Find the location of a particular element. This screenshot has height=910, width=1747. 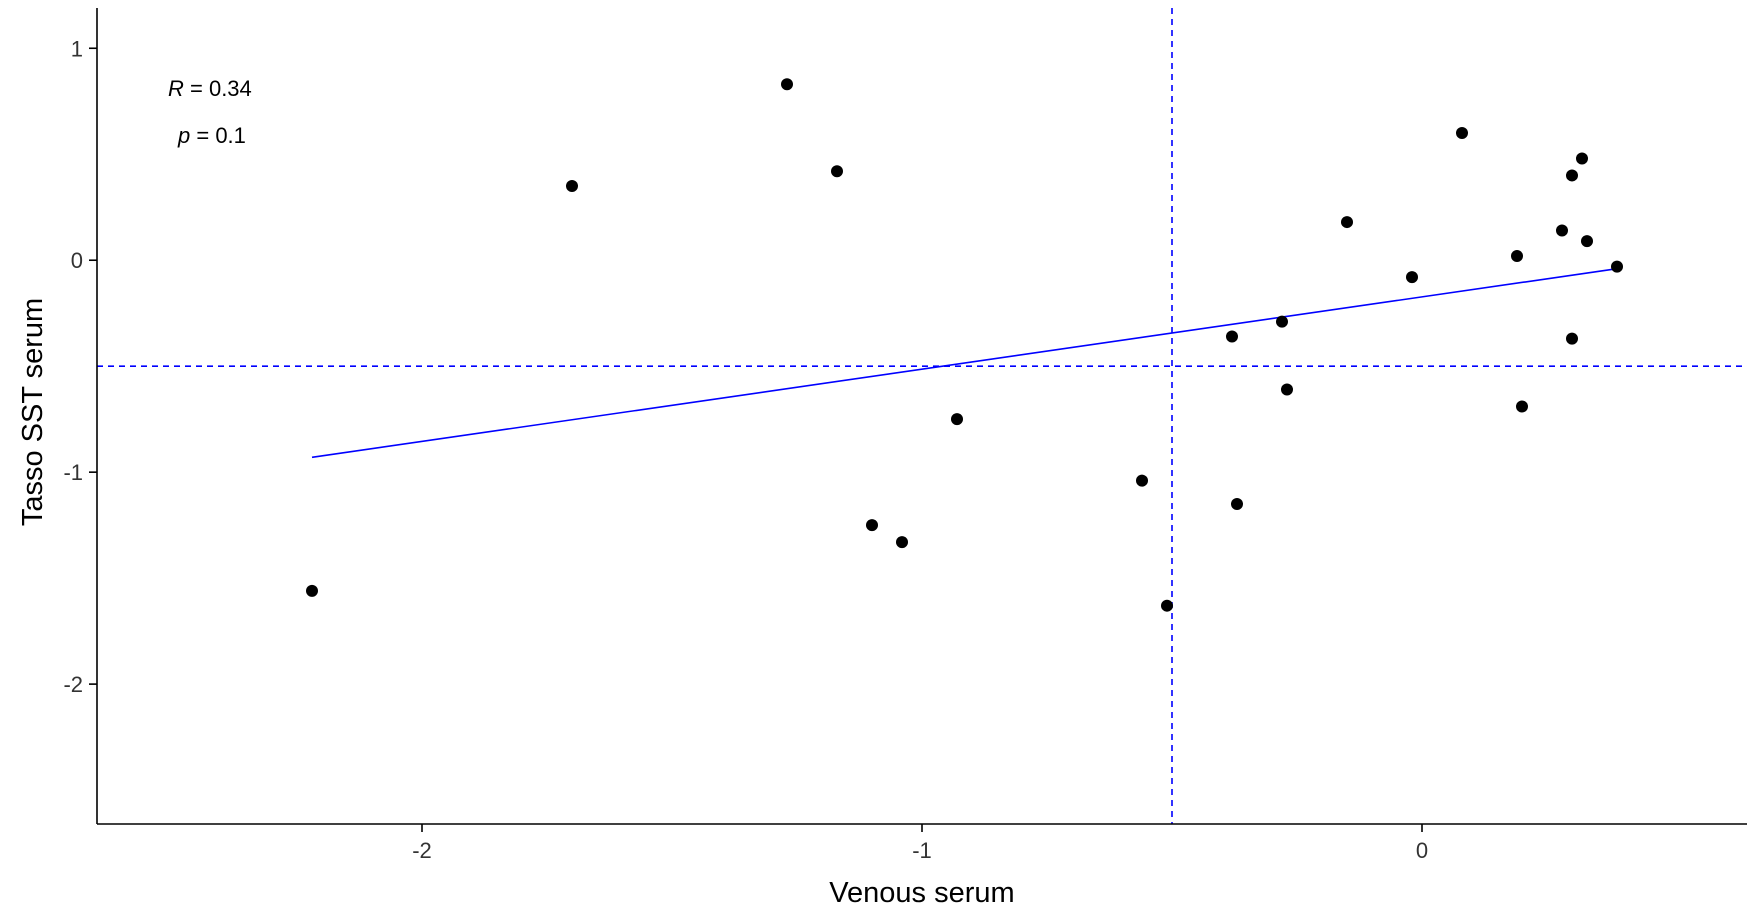

x-axis-title: Venous serum is located at coordinates (921, 893).